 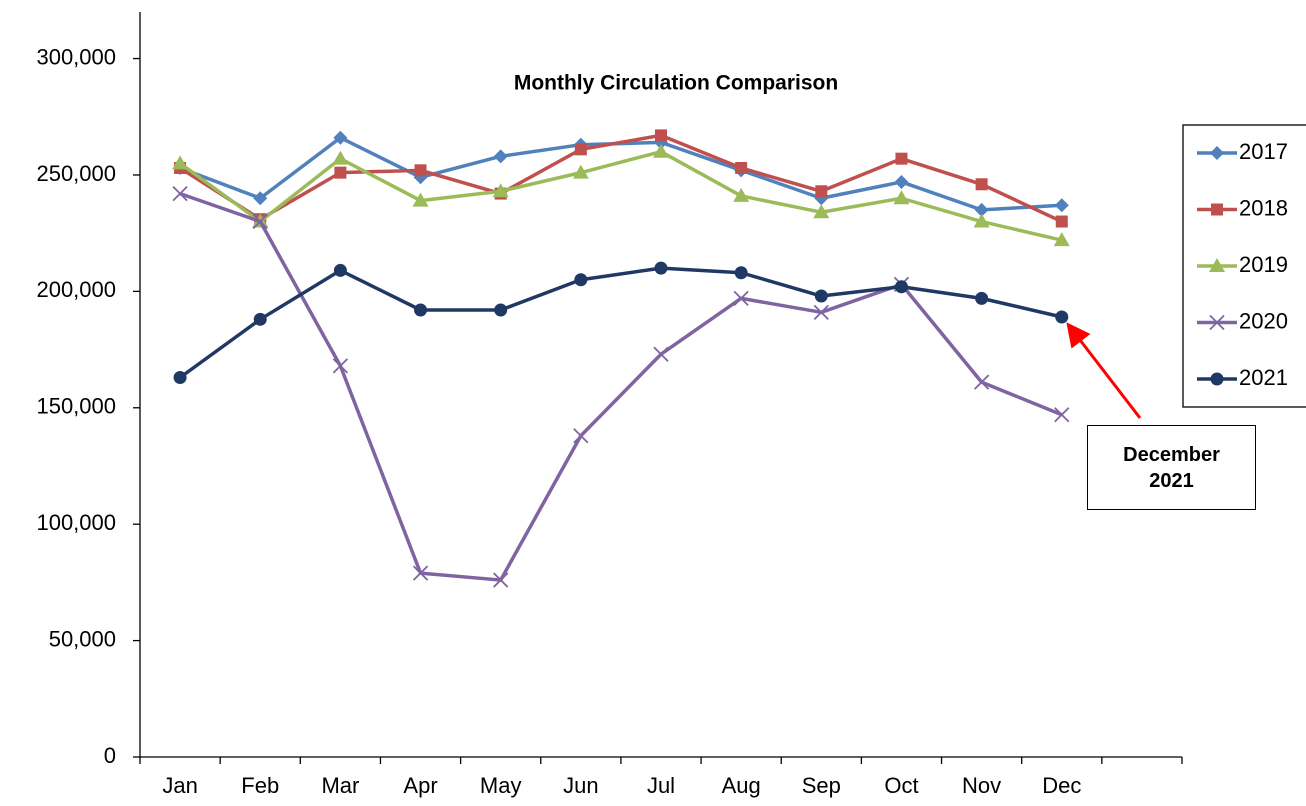 What do you see at coordinates (1061, 785) in the screenshot?
I see `x-tick-label: Dec` at bounding box center [1061, 785].